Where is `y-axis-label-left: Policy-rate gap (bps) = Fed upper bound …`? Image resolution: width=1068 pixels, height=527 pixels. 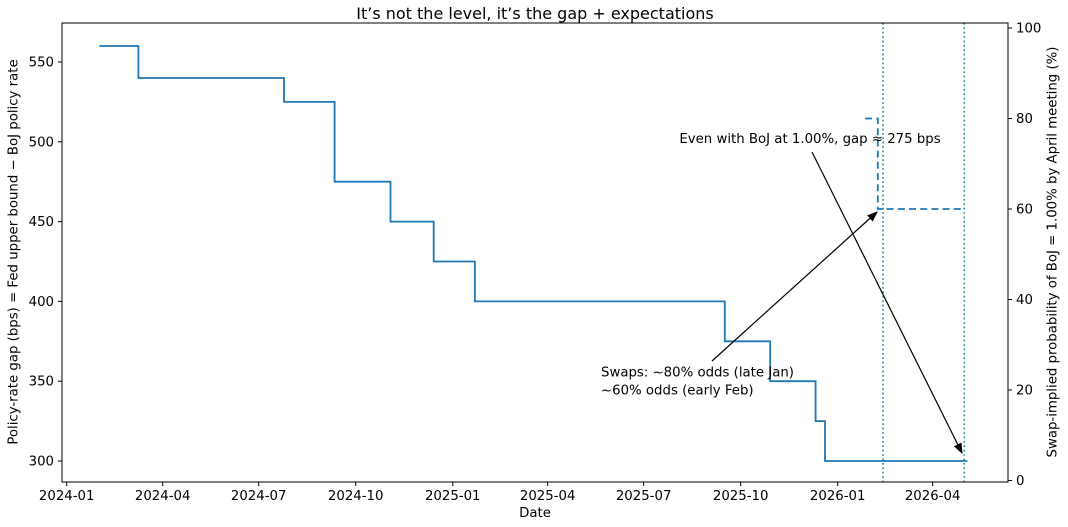
y-axis-label-left: Policy-rate gap (bps) = Fed upper bound … is located at coordinates (14, 252).